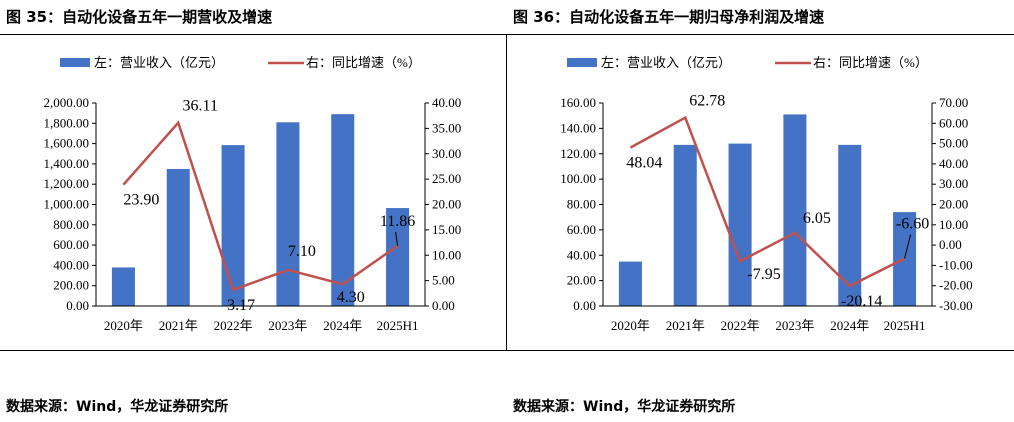 This screenshot has height=422, width=1014. I want to click on left-tick-label: 1,000.00, so click(67, 204).